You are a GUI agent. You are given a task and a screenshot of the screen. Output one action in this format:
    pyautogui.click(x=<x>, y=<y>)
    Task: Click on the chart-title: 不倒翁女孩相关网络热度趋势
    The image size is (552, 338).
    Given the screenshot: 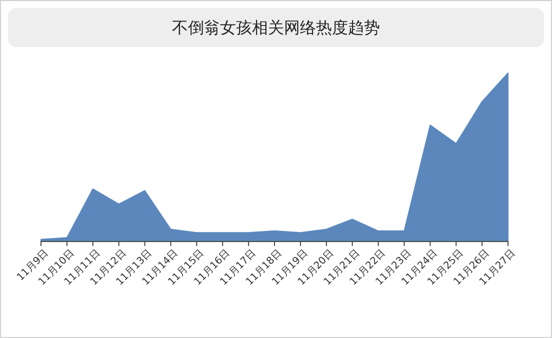 What is the action you would take?
    pyautogui.click(x=276, y=27)
    